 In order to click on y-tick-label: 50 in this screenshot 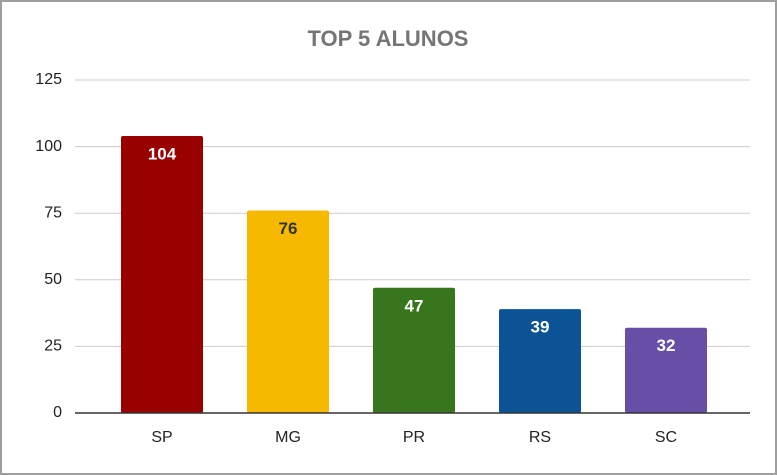, I will do `click(53, 279)`.